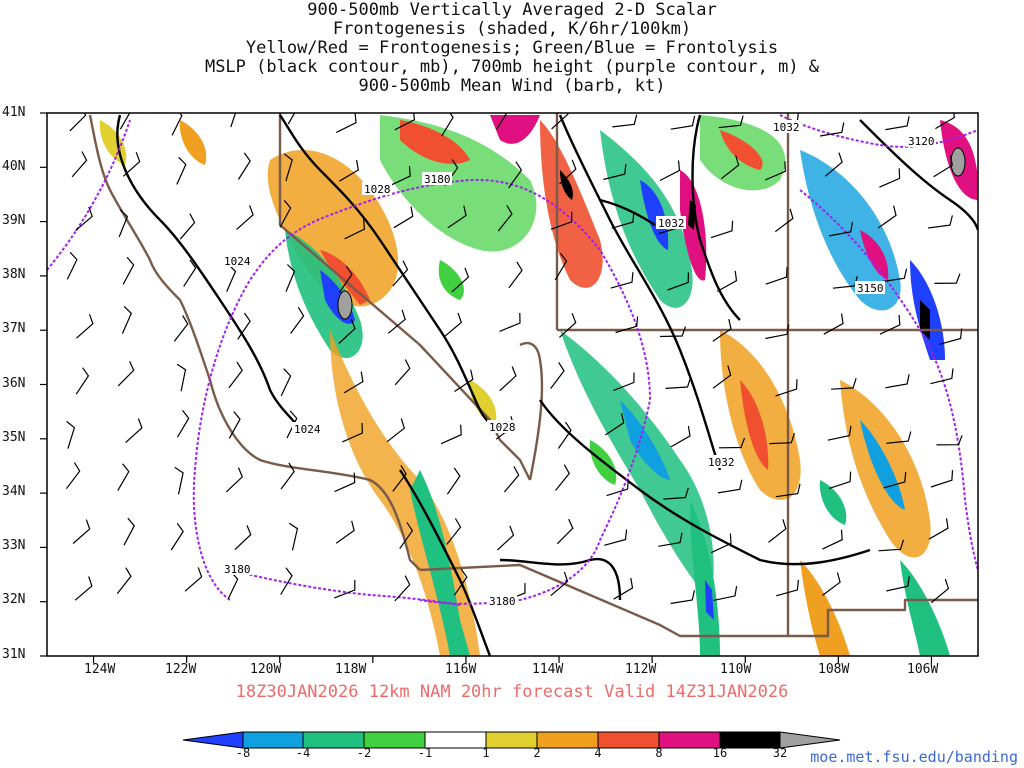 The width and height of the screenshot is (1024, 768). Describe the element at coordinates (266, 669) in the screenshot. I see `lon-label: 120W` at that location.